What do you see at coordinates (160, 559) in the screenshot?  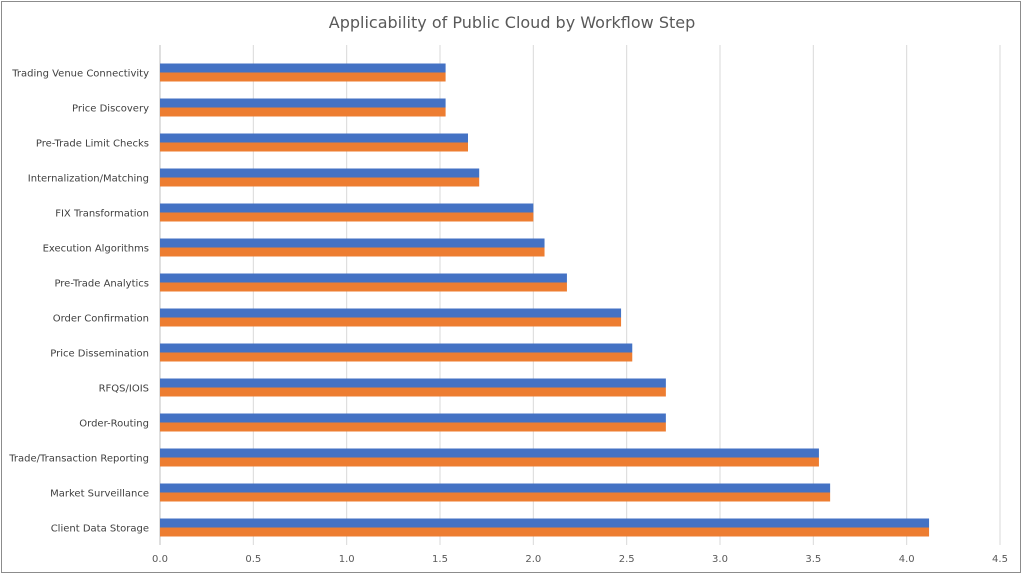 I see `x-tick-label: 0.0` at bounding box center [160, 559].